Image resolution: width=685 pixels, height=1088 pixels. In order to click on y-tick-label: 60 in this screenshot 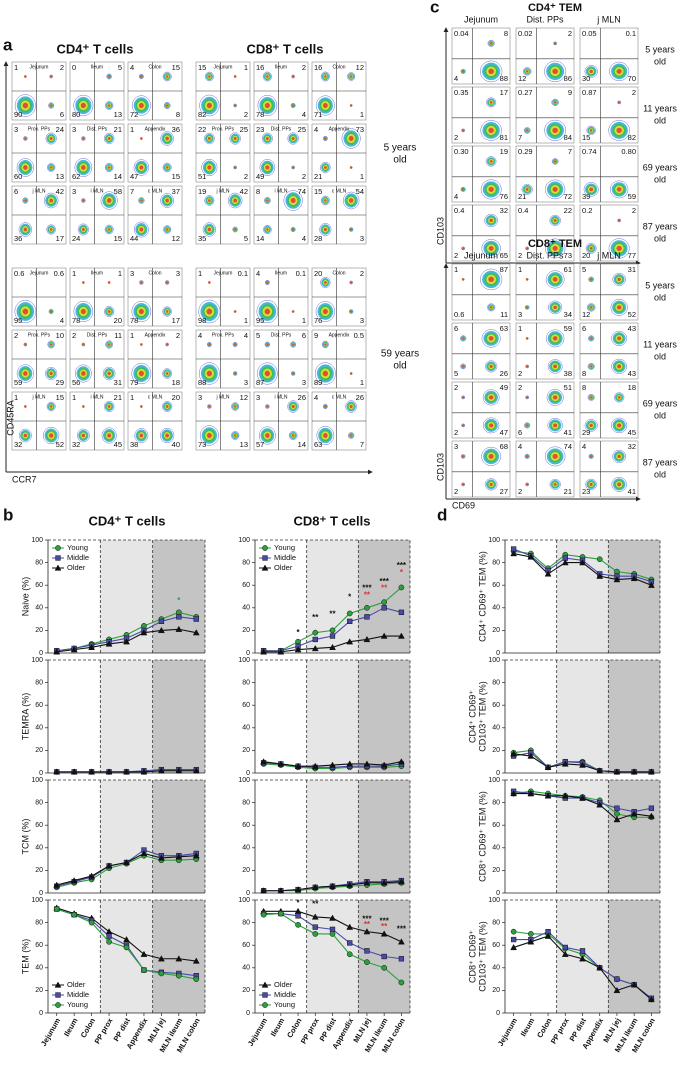, I will do `click(39, 705)`.